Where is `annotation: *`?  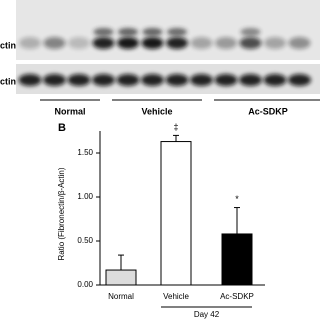 annotation: * is located at coordinates (237, 199).